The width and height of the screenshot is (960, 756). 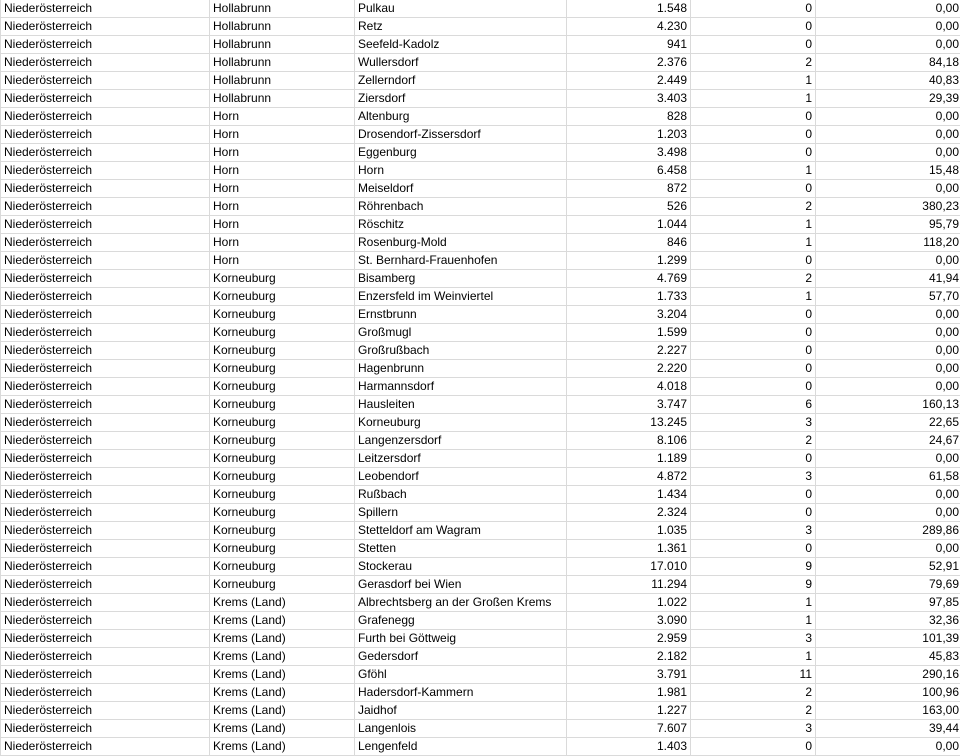 What do you see at coordinates (460, 350) in the screenshot?
I see `municipality-cell: Großrußbach` at bounding box center [460, 350].